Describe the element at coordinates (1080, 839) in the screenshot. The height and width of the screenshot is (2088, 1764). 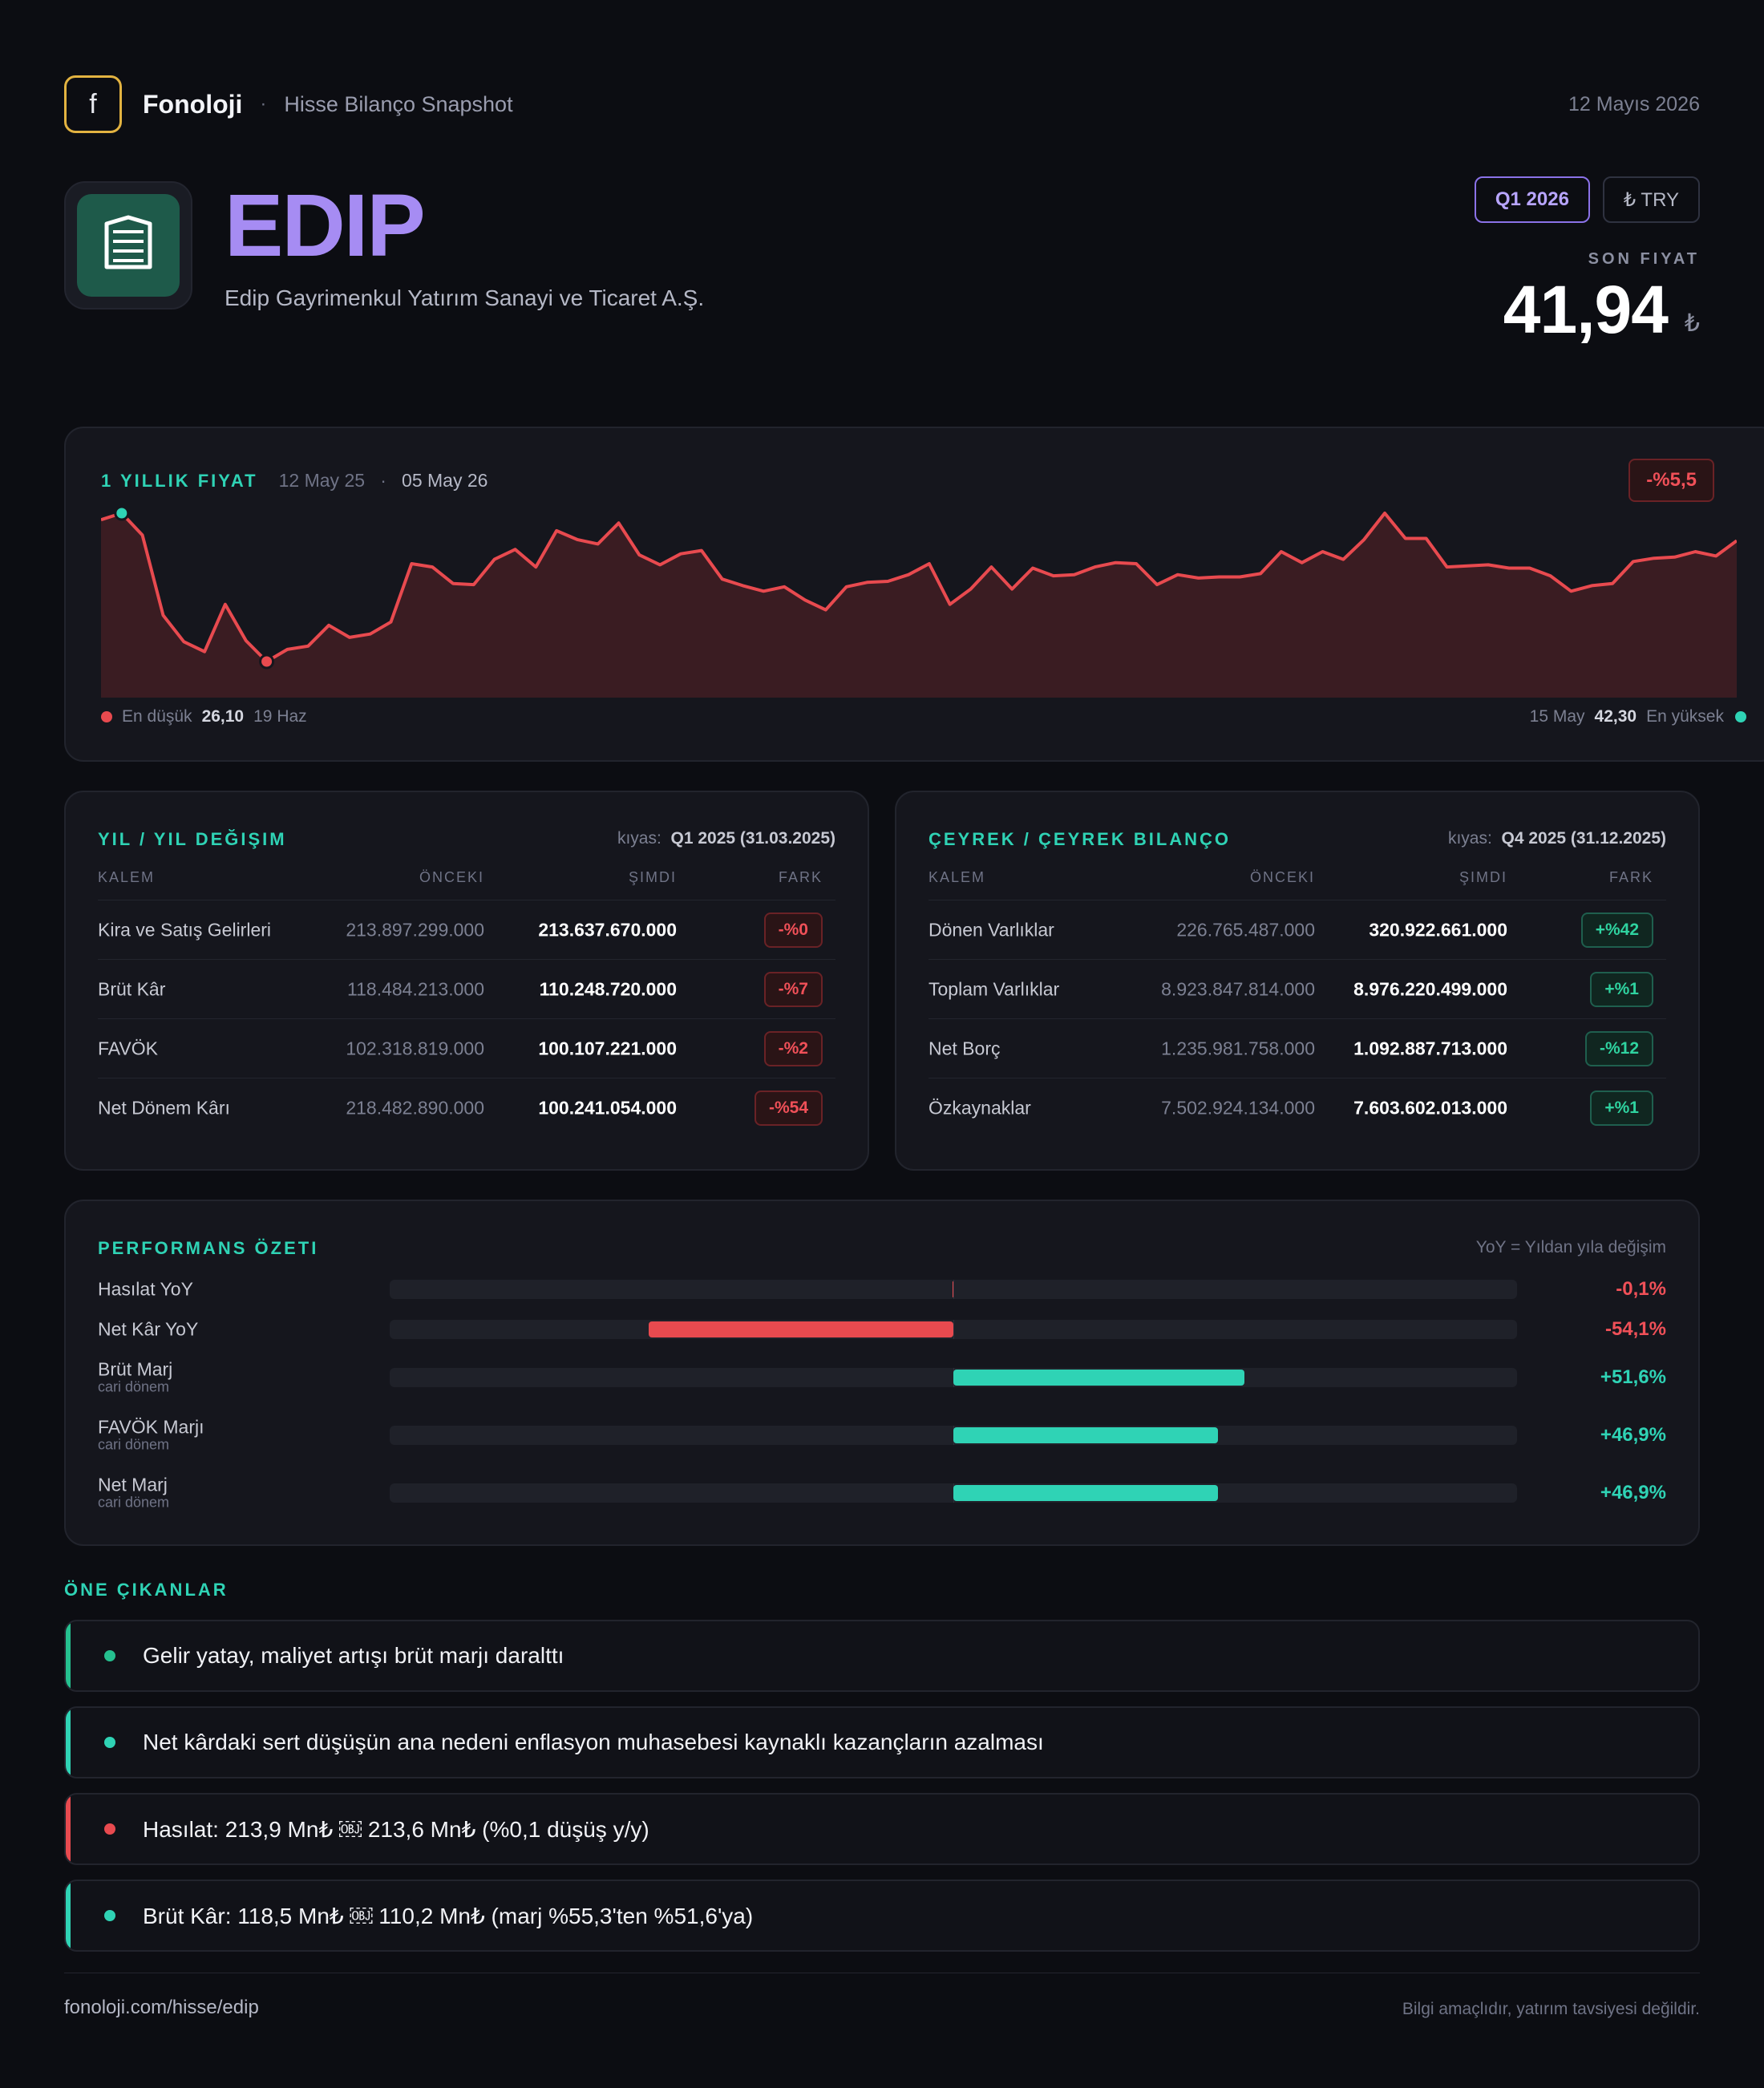
I see `qoq-title: ÇEYREK / ÇEYREK BILANÇO` at that location.